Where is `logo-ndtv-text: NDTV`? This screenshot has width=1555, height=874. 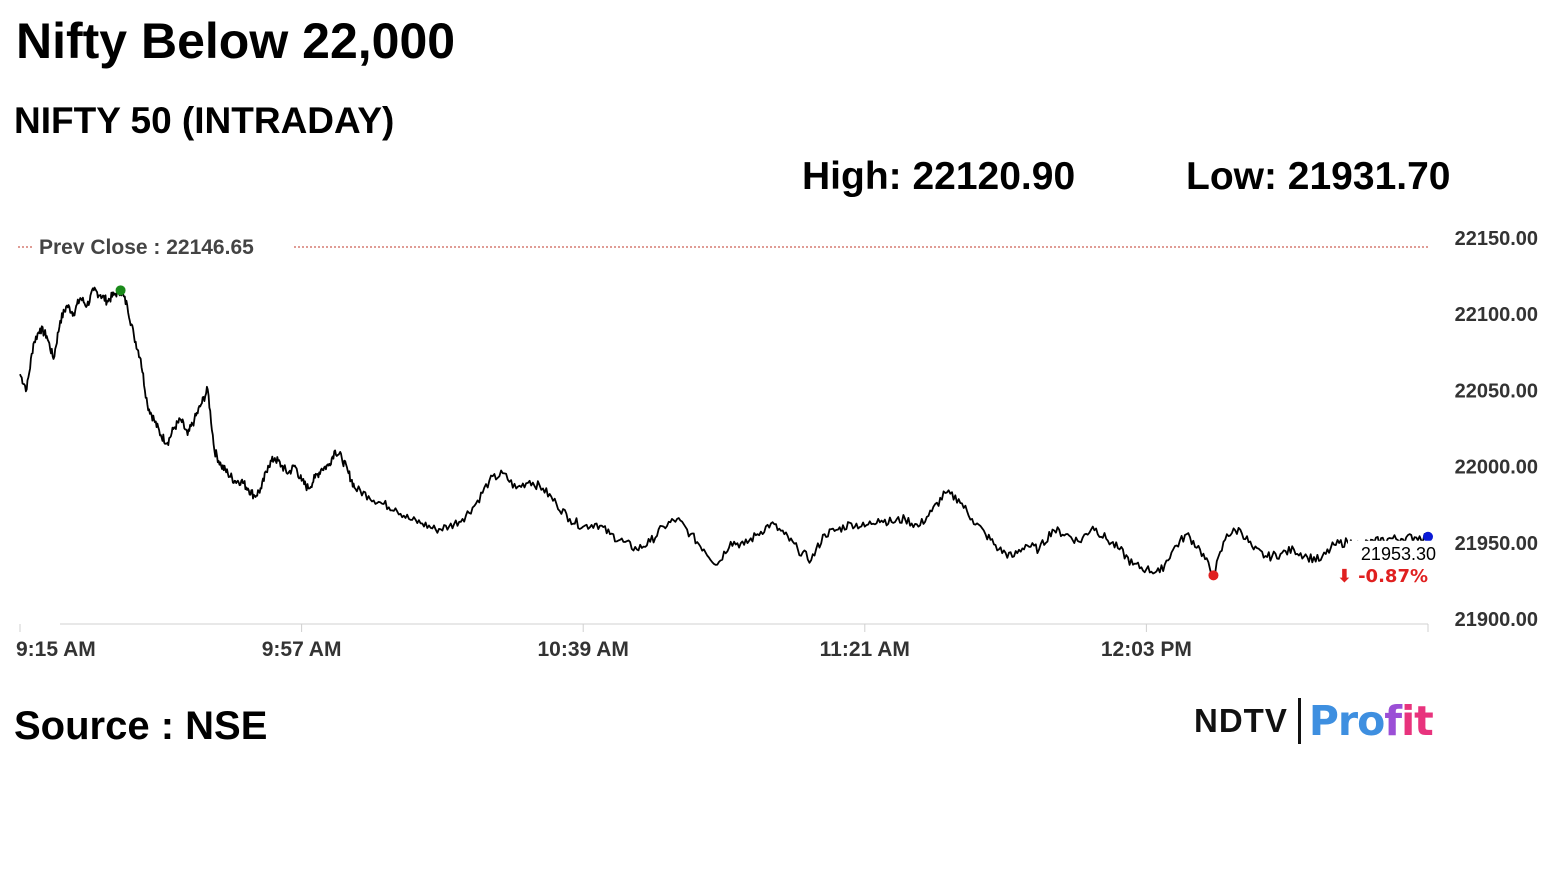
logo-ndtv-text: NDTV is located at coordinates (1241, 720).